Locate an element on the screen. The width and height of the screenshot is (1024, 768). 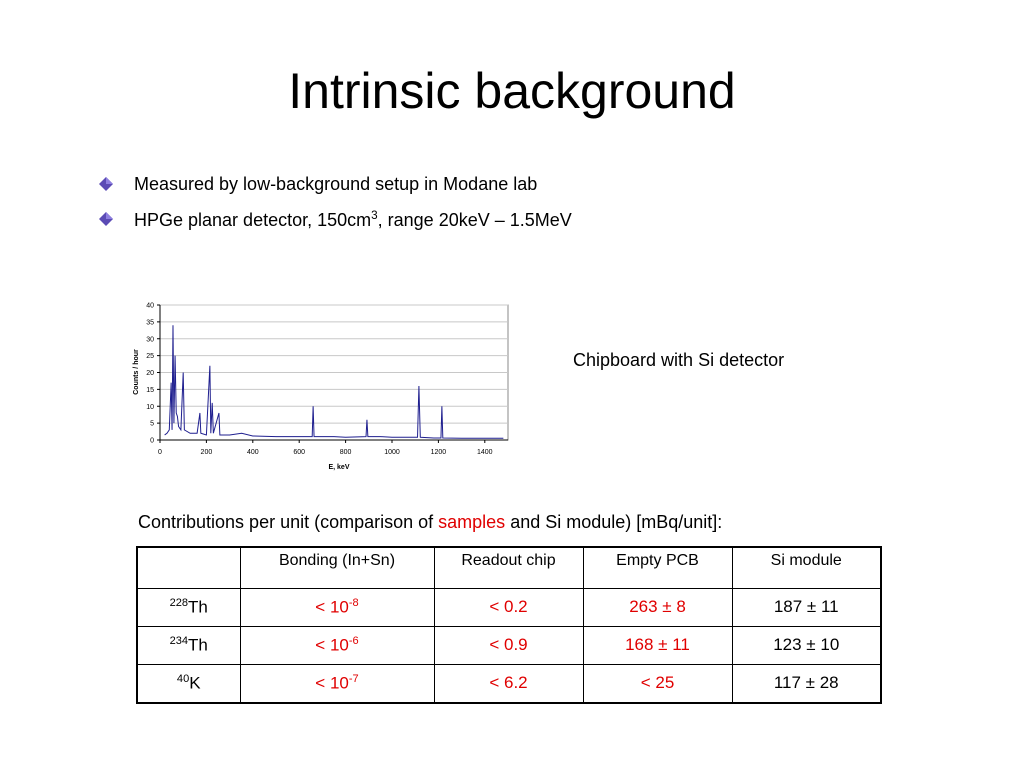
value-cell: 123 ± 10 is located at coordinates (806, 645).